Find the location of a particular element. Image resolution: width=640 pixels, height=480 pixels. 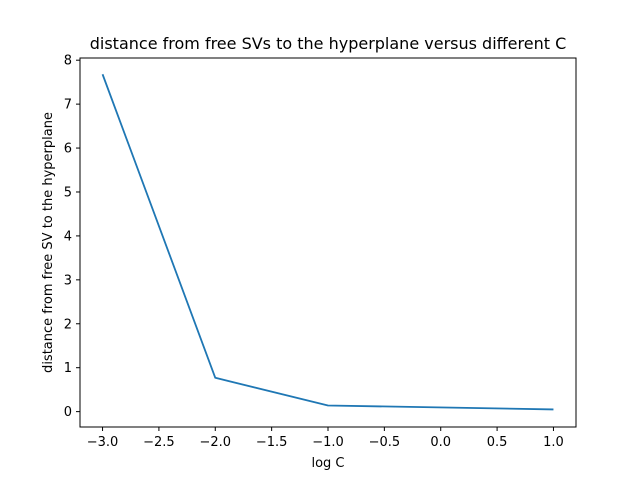

y-tick-label: 1 is located at coordinates (68, 368).